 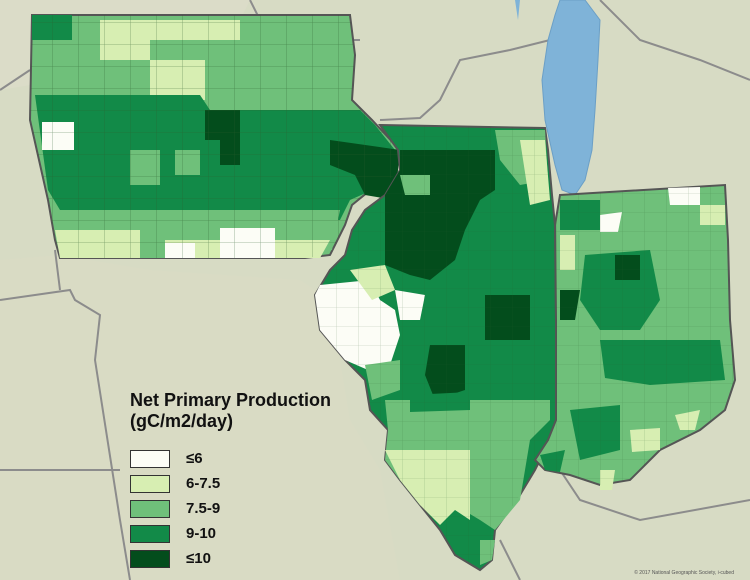 What do you see at coordinates (245, 483) in the screenshot?
I see `legend-item: 6-7.5` at bounding box center [245, 483].